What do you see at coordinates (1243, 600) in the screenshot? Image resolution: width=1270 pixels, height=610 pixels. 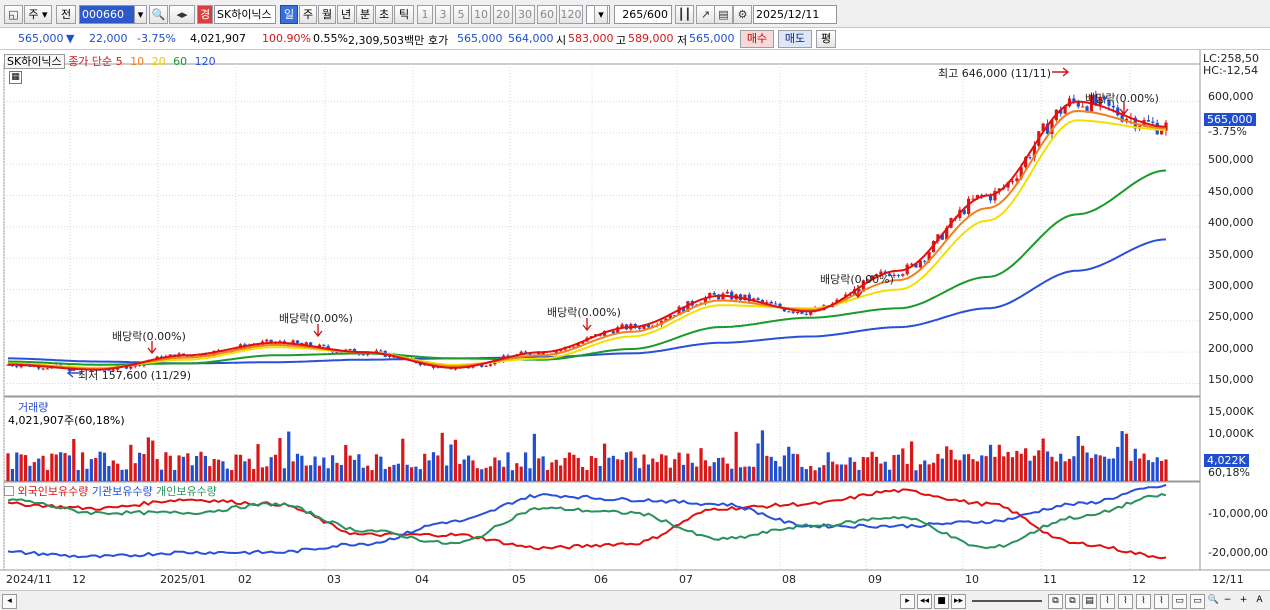 I see `zoom-in-icon: +` at bounding box center [1243, 600].